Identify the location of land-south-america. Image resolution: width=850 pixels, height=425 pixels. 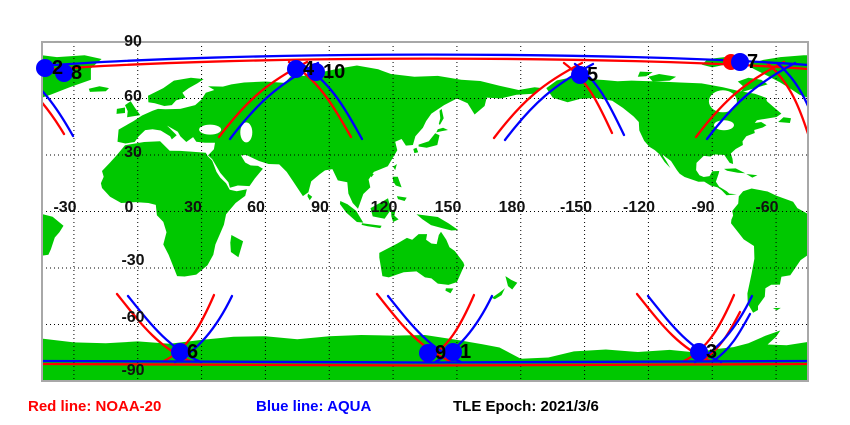
(769, 250).